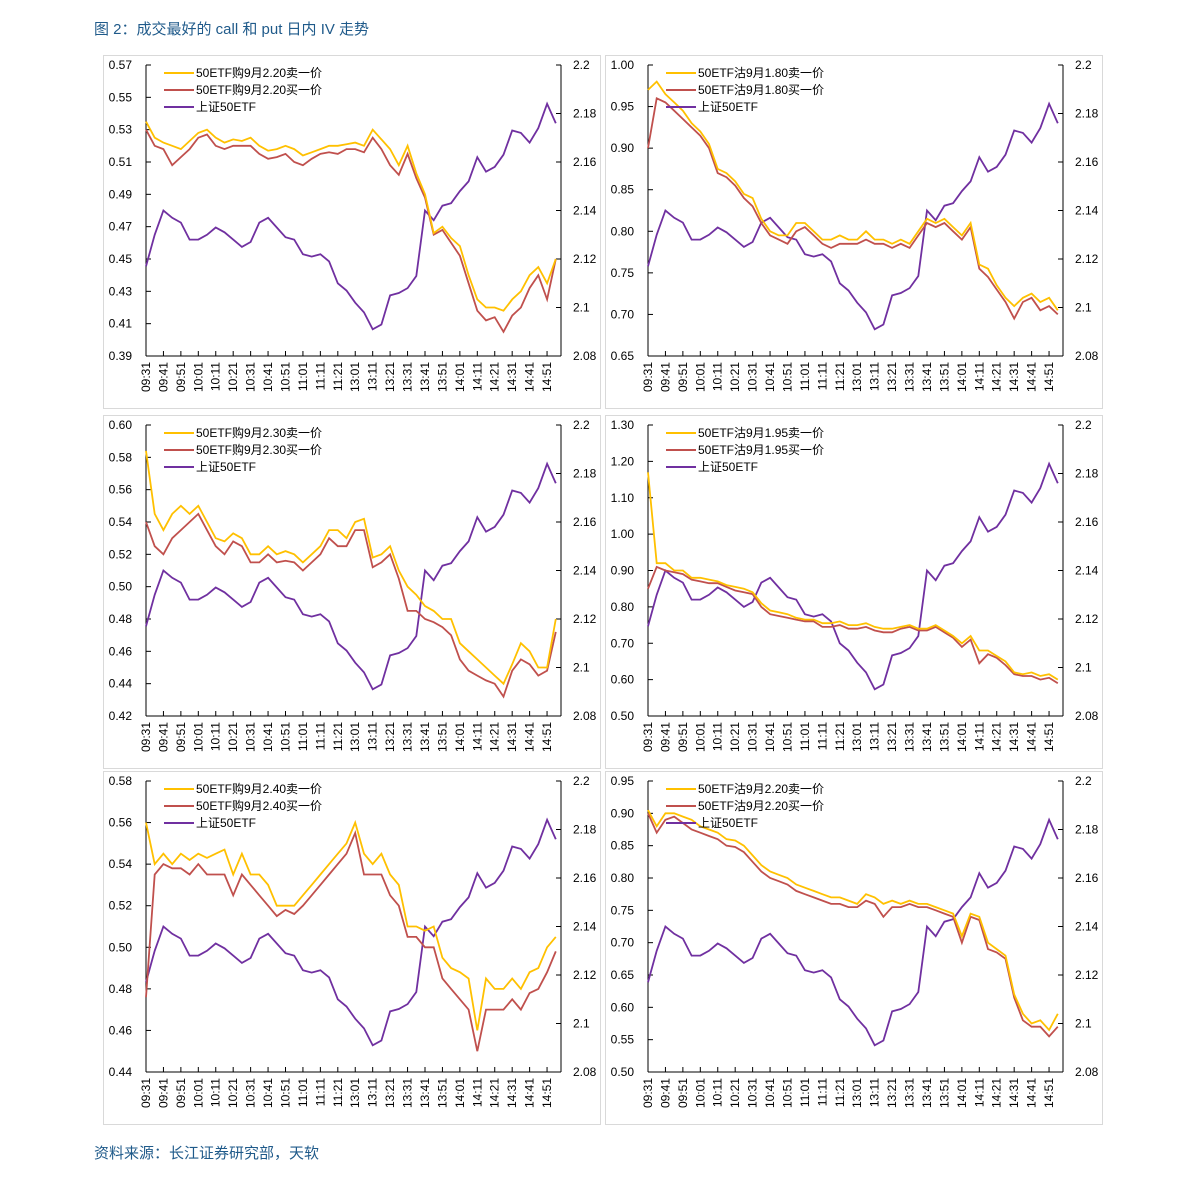 The width and height of the screenshot is (1191, 1181). What do you see at coordinates (259, 89) in the screenshot?
I see `legend-label: 50ETF购9月2.20买一价` at bounding box center [259, 89].